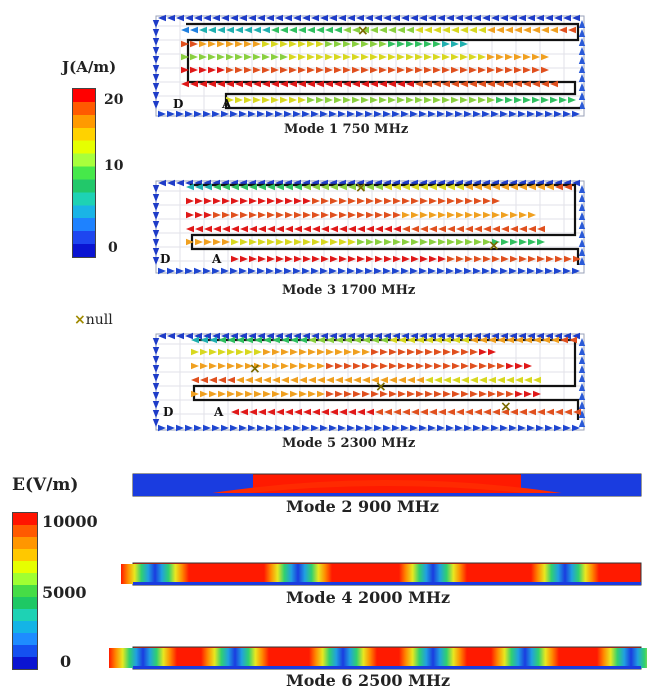 The image size is (647, 693). I want to click on current-tick-max: 20, so click(114, 100).